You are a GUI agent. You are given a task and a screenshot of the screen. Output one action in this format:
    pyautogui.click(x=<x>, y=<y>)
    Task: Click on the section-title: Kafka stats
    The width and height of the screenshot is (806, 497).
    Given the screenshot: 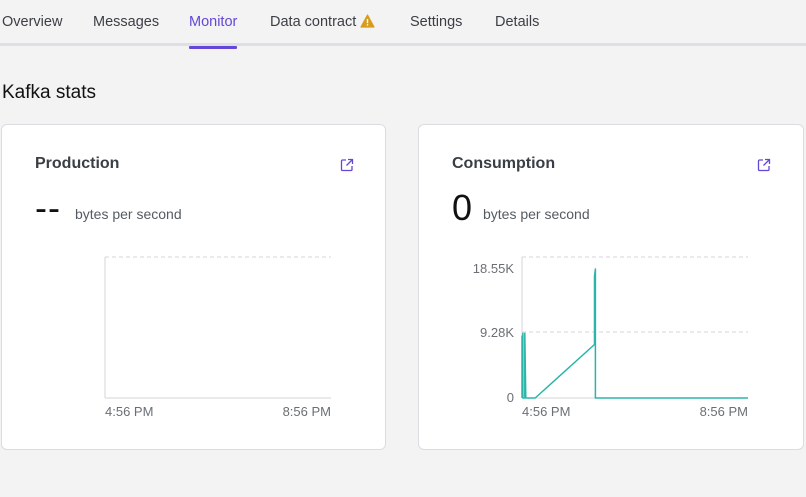 What is the action you would take?
    pyautogui.click(x=49, y=92)
    